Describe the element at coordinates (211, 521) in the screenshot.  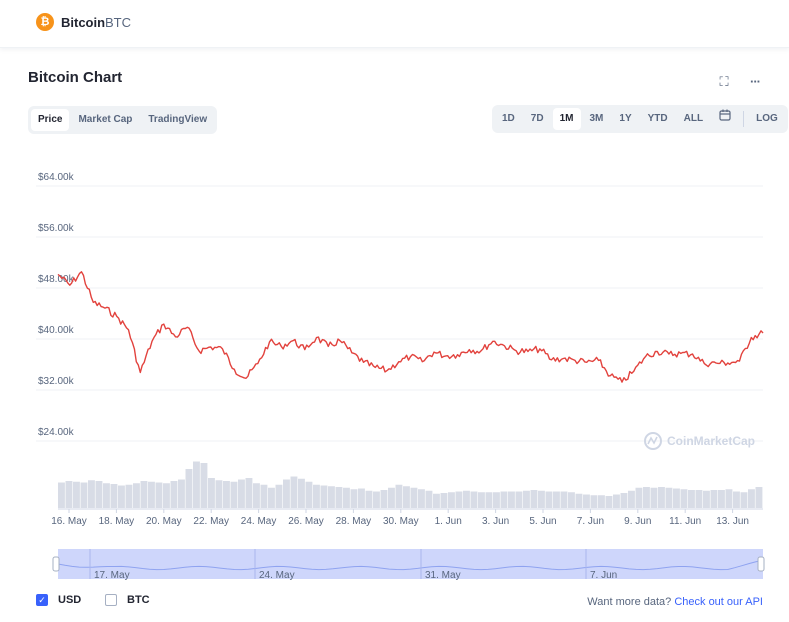
I see `x-tick-label: 22. May` at that location.